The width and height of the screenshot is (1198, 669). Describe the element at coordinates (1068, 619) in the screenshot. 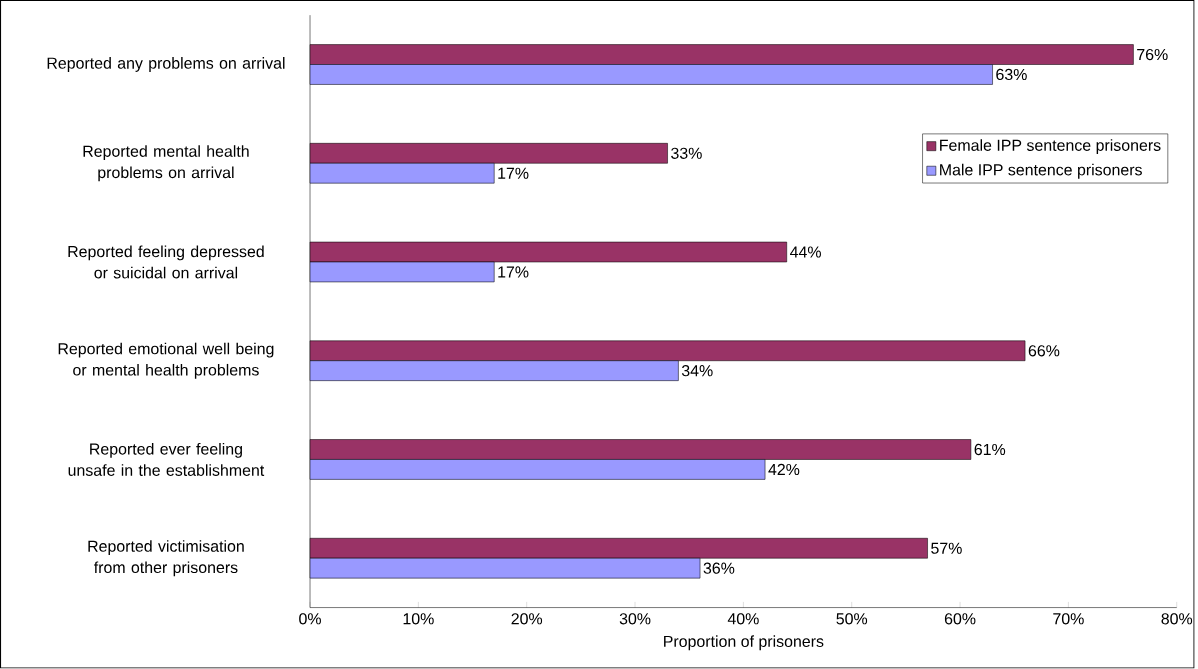

I see `x-tick-label: 70%` at that location.